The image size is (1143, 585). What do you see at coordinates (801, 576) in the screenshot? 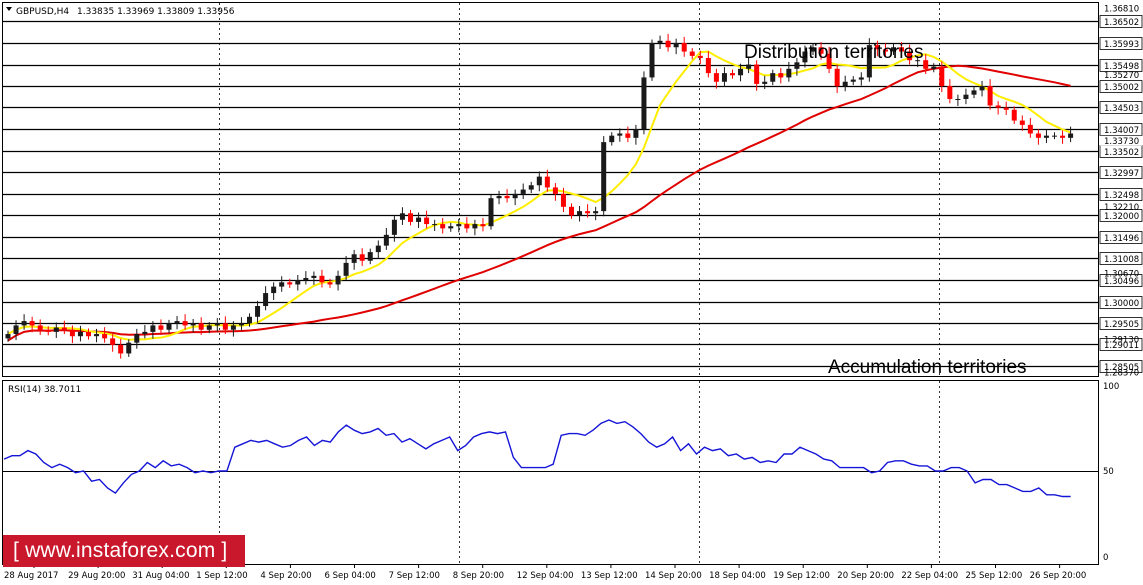
I see `time-label: 19 Sep 12:00` at bounding box center [801, 576].